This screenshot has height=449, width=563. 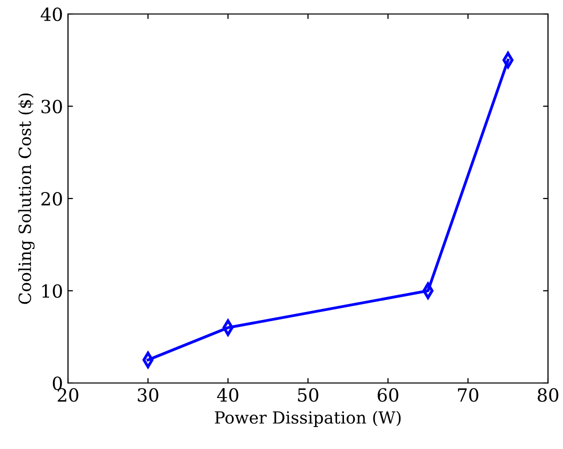 What do you see at coordinates (227, 395) in the screenshot?
I see `x-tick-label: 40` at bounding box center [227, 395].